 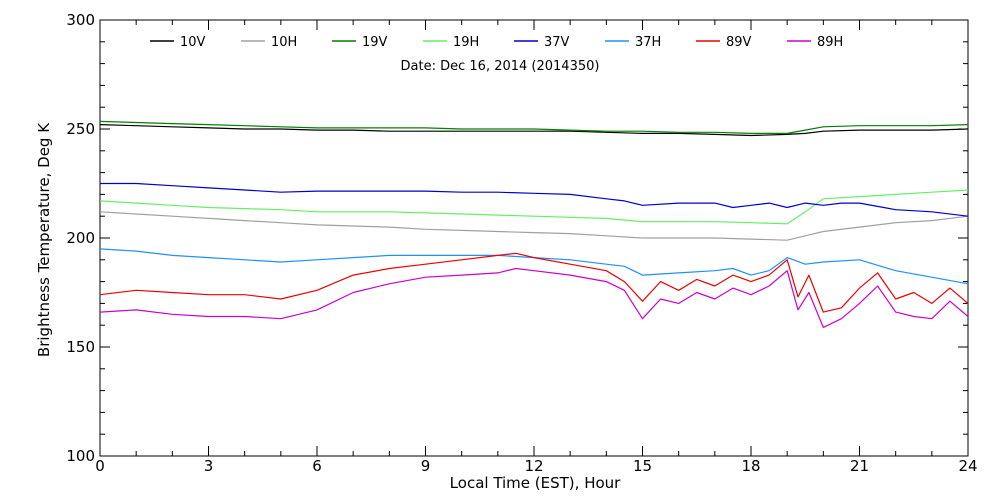 I want to click on y-tick-label: 250, so click(x=80, y=129).